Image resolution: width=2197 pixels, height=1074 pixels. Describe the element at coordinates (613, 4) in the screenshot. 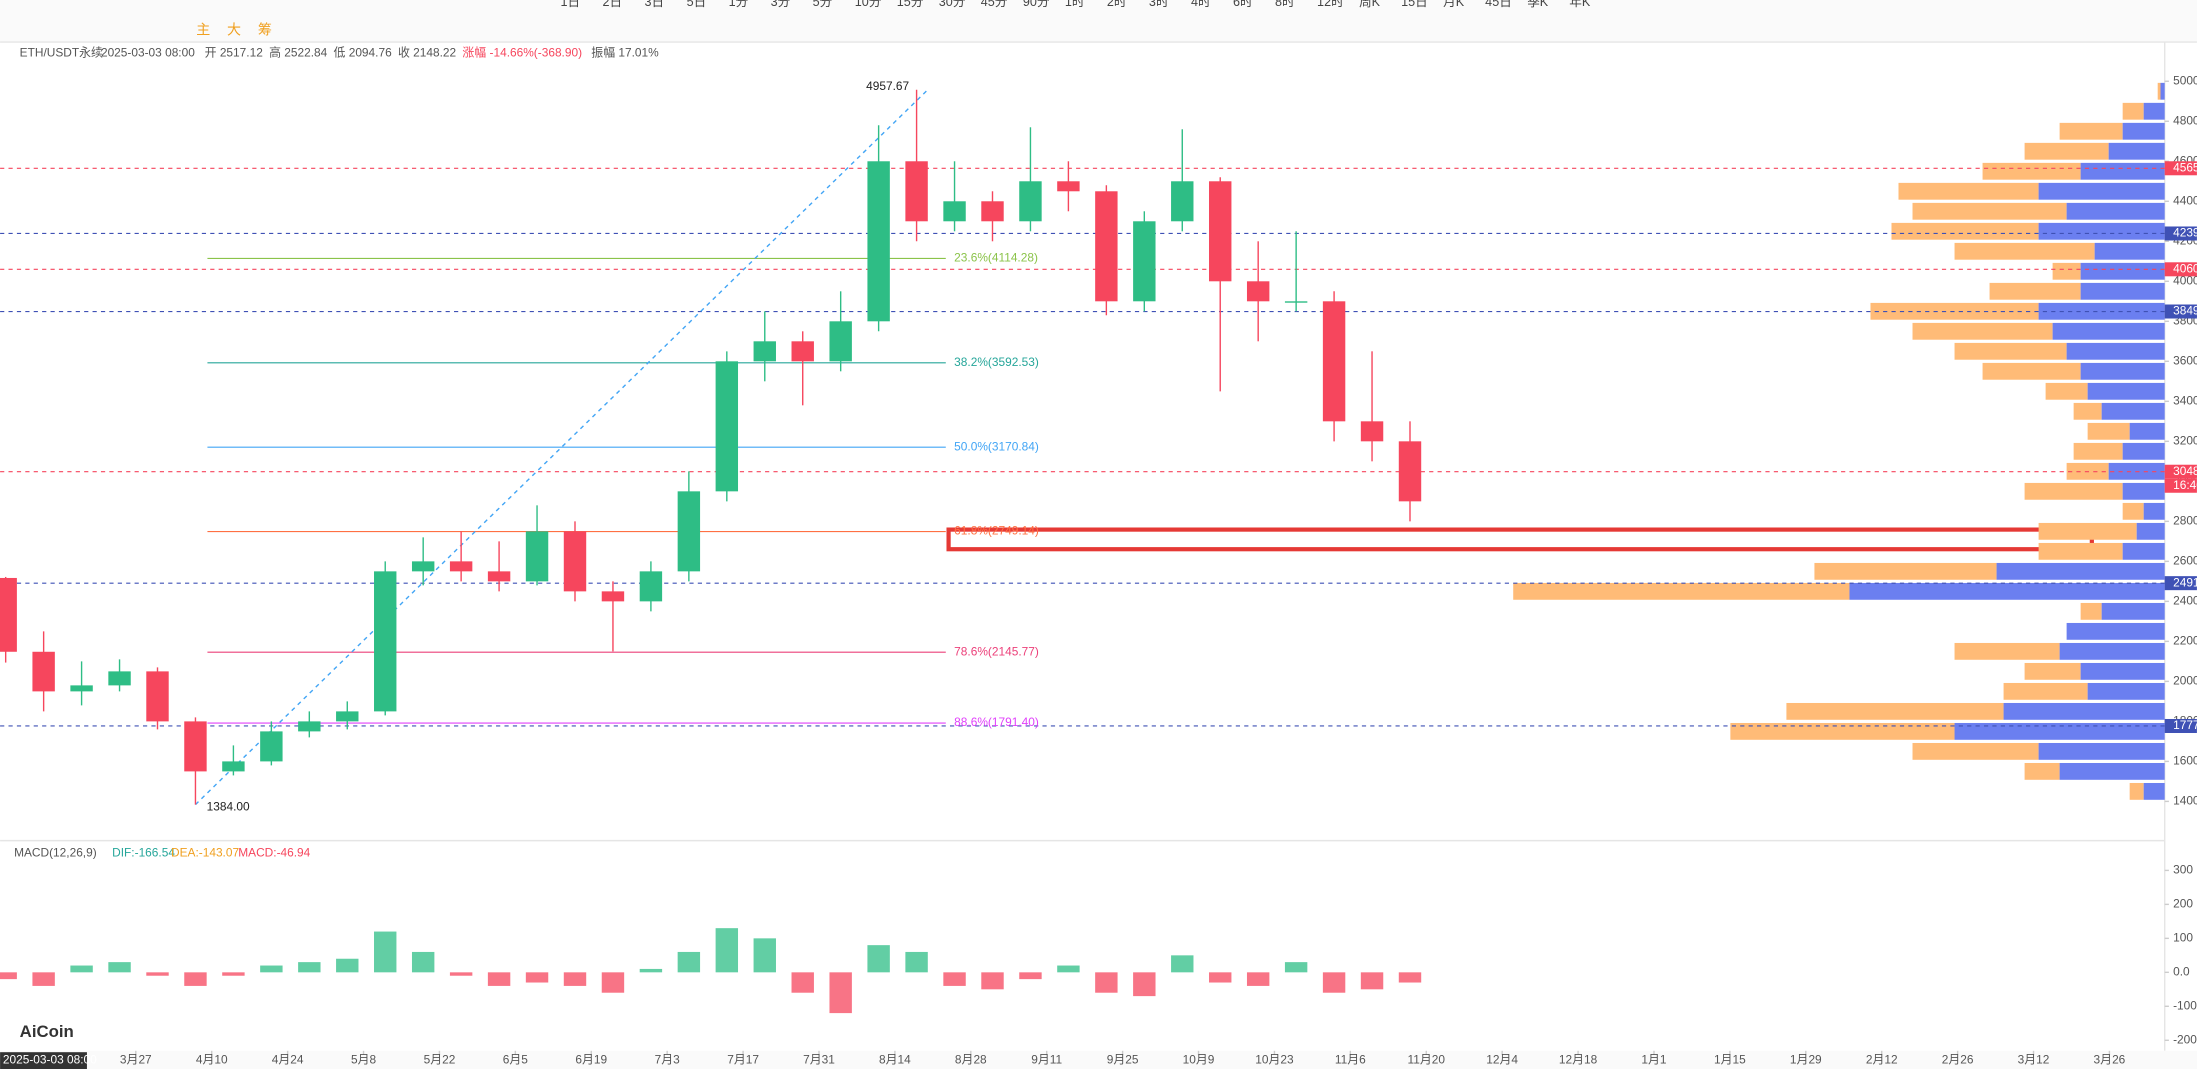

I see `period-button: 2日` at that location.